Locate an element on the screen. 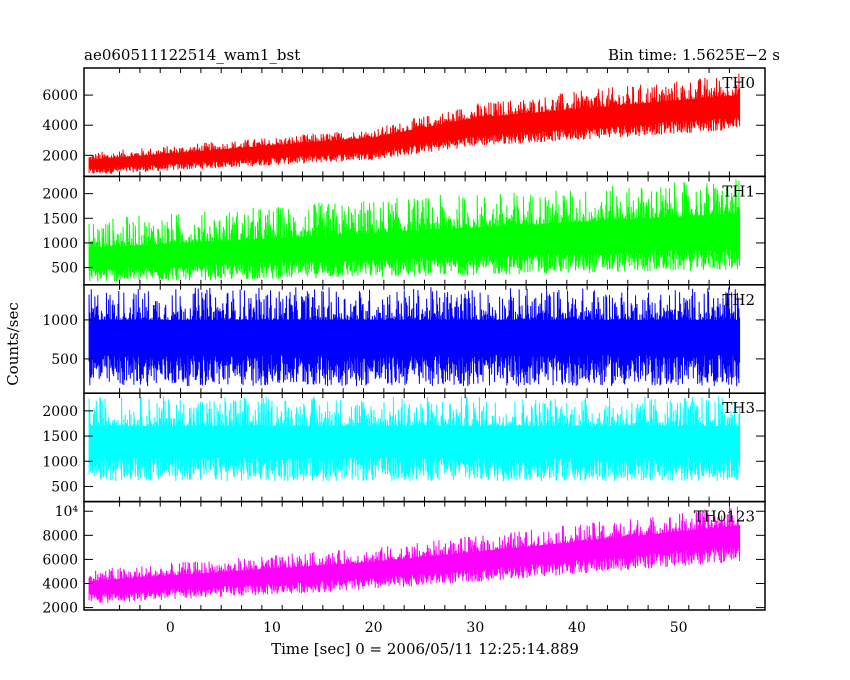 This screenshot has width=850, height=680. y-axis-label: Counts/sec is located at coordinates (13, 344).